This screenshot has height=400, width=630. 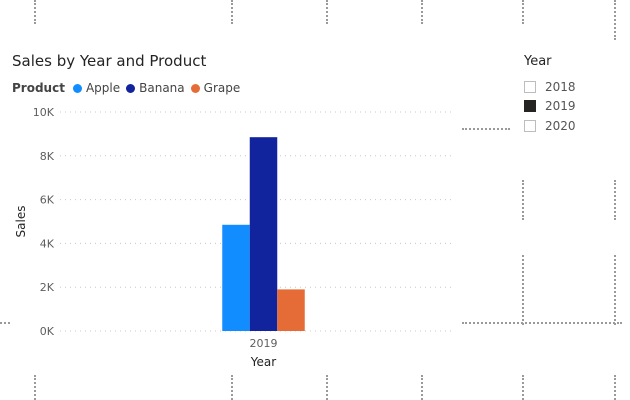 I want to click on y-tick-label: 0K, so click(x=47, y=331).